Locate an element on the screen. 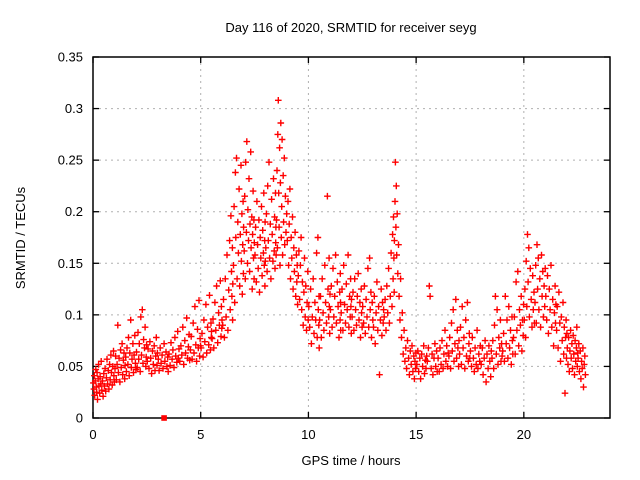  y-tick-label: 0 is located at coordinates (79, 418).